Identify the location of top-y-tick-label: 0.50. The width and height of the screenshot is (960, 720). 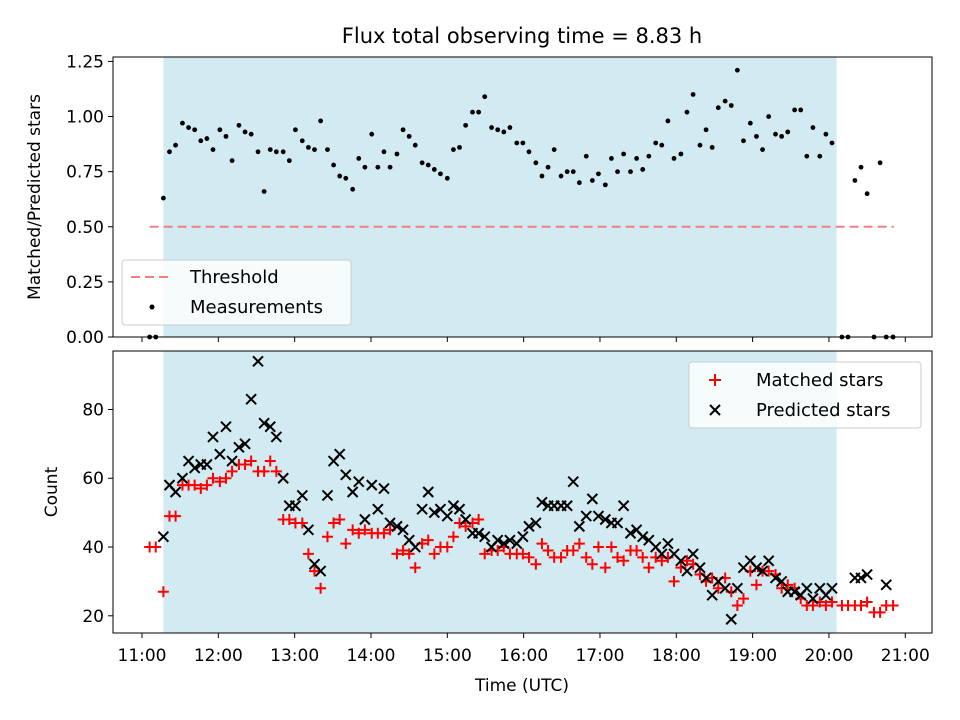
(85, 228).